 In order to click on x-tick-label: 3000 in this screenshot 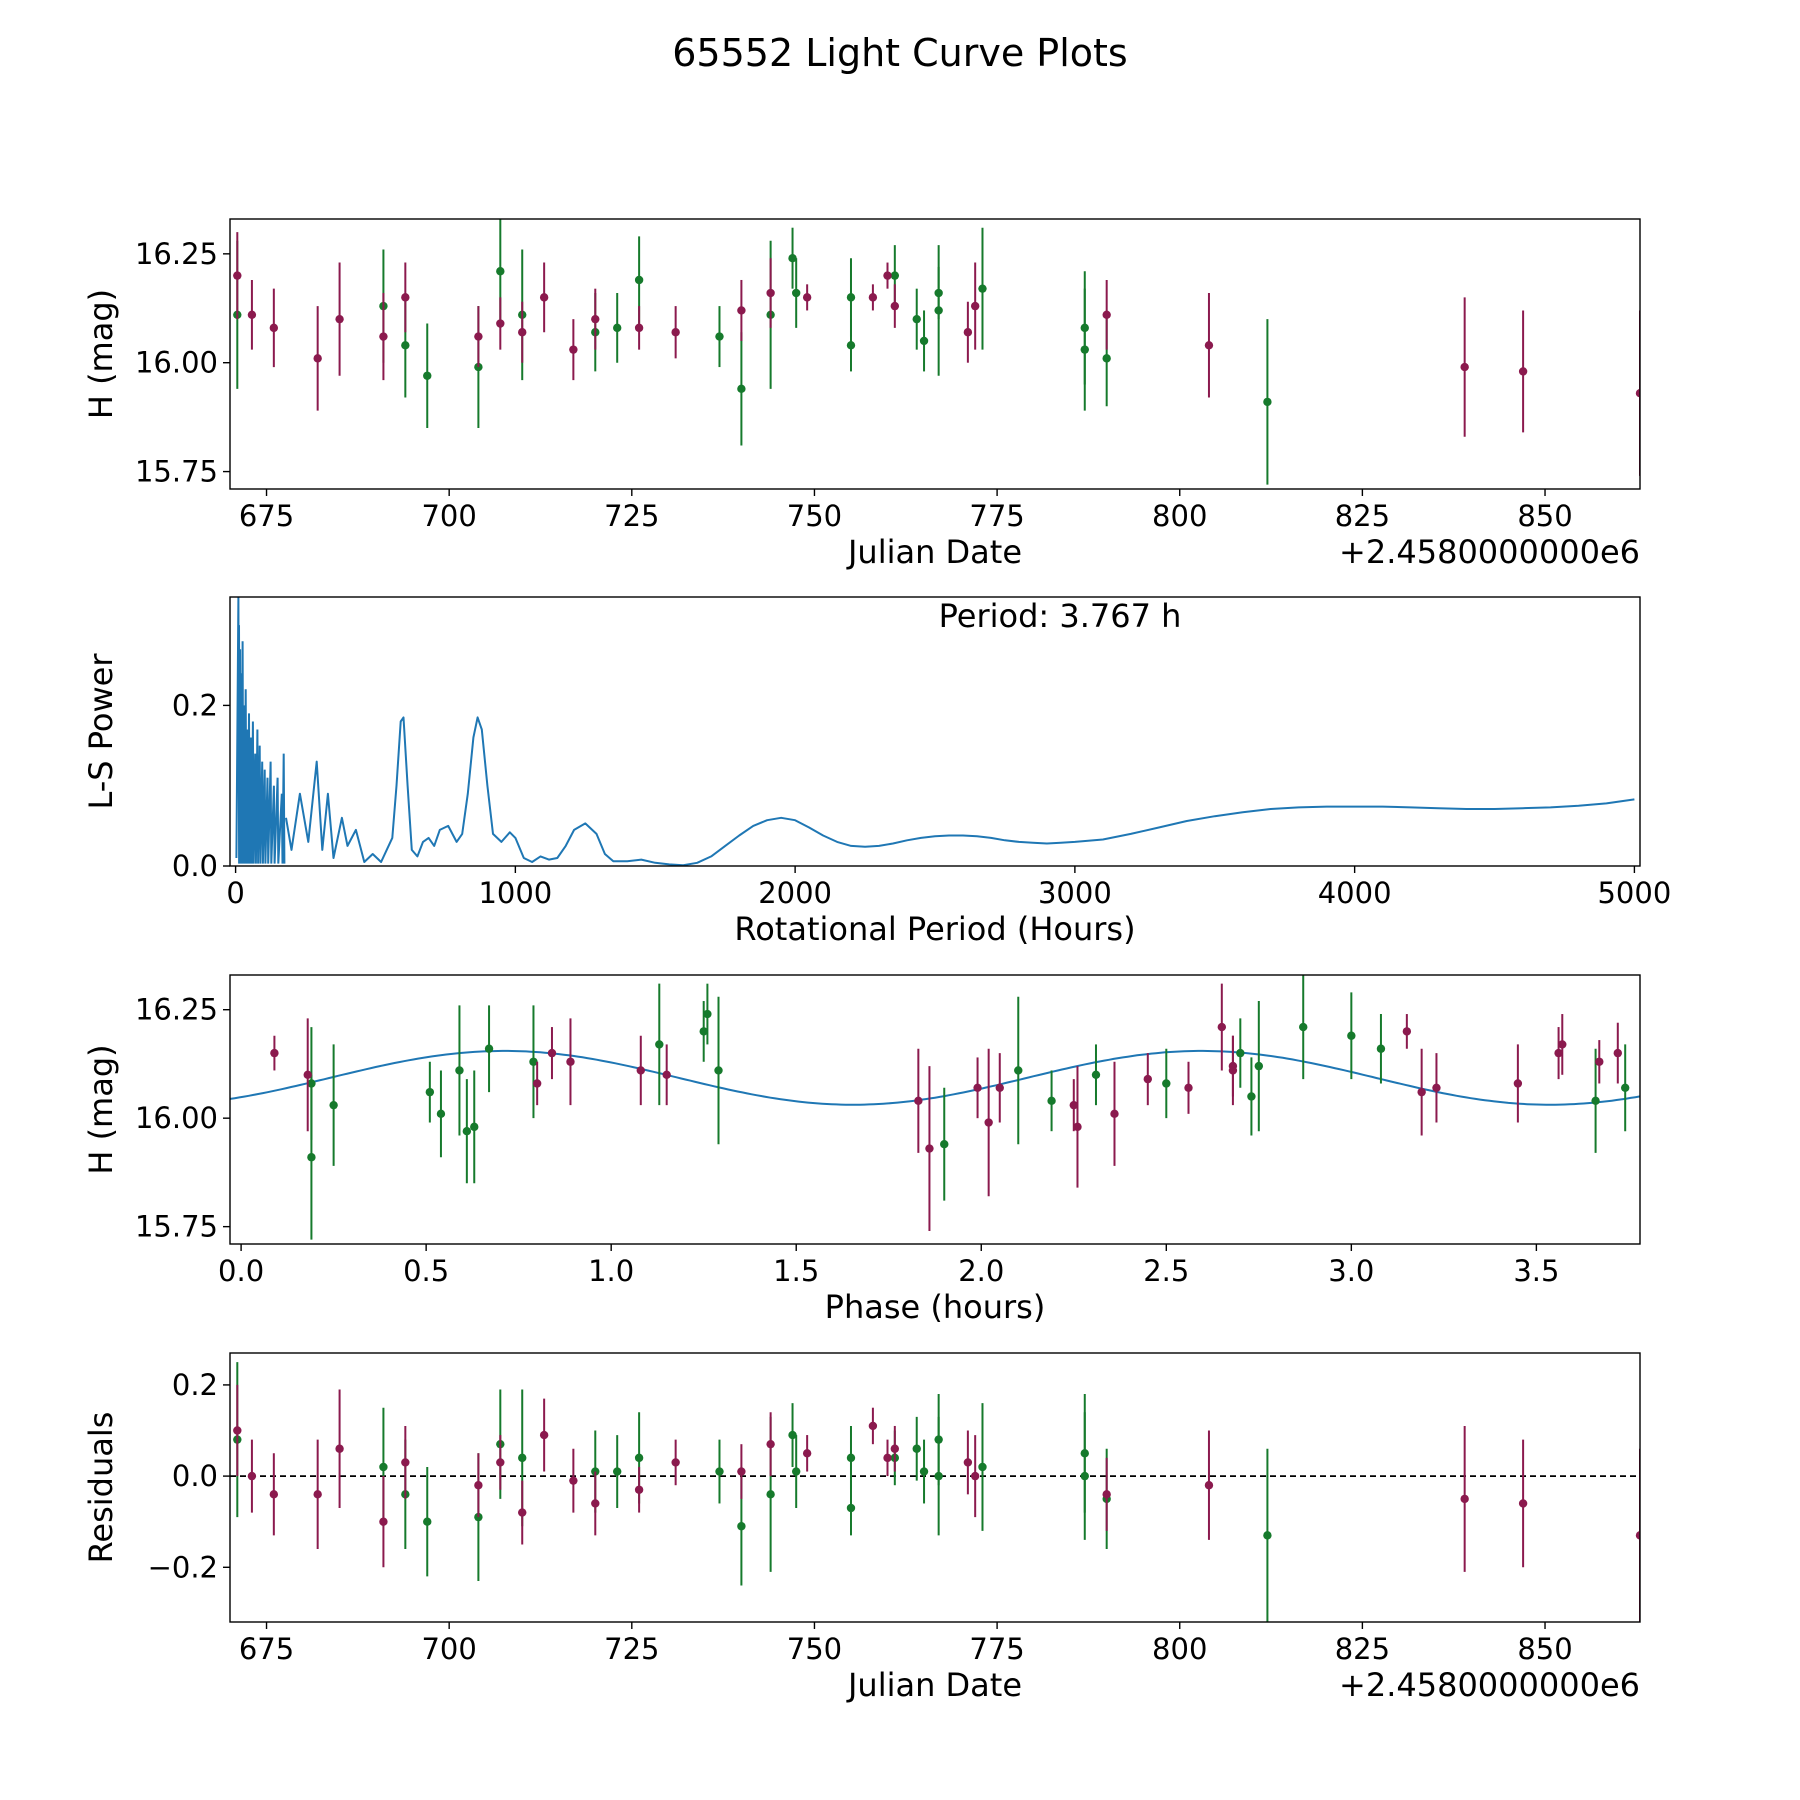, I will do `click(1075, 893)`.